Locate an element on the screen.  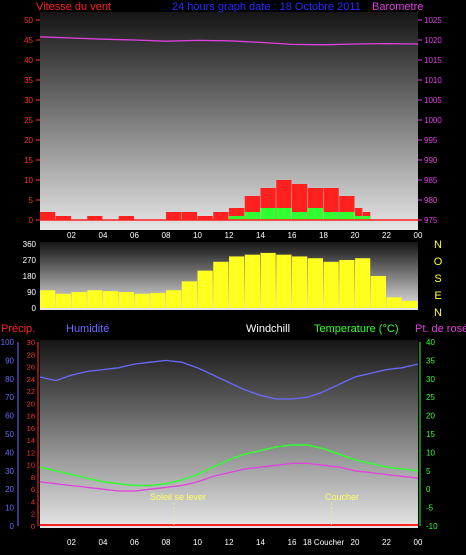
precip-tick-label: 18 is located at coordinates (31, 416).